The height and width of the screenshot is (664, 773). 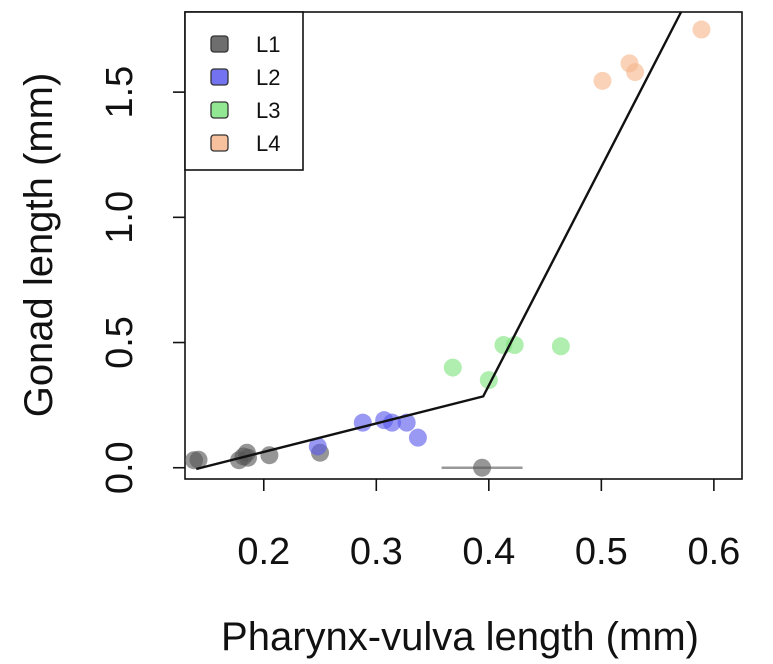 I want to click on x-tick-label: 0.3, so click(x=376, y=552).